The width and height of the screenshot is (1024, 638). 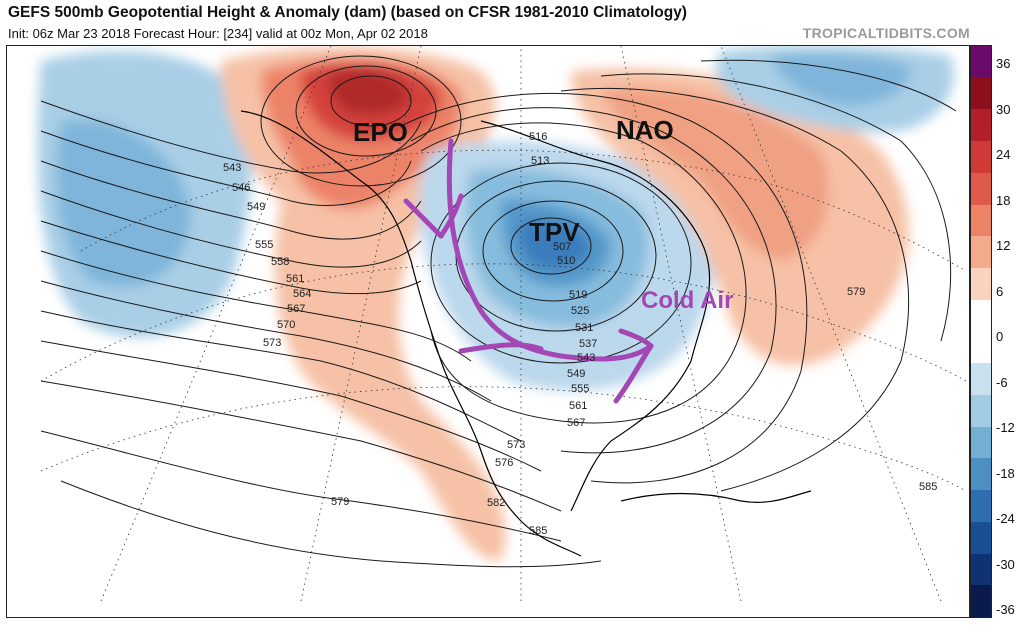 I want to click on contour-label: 564, so click(x=302, y=294).